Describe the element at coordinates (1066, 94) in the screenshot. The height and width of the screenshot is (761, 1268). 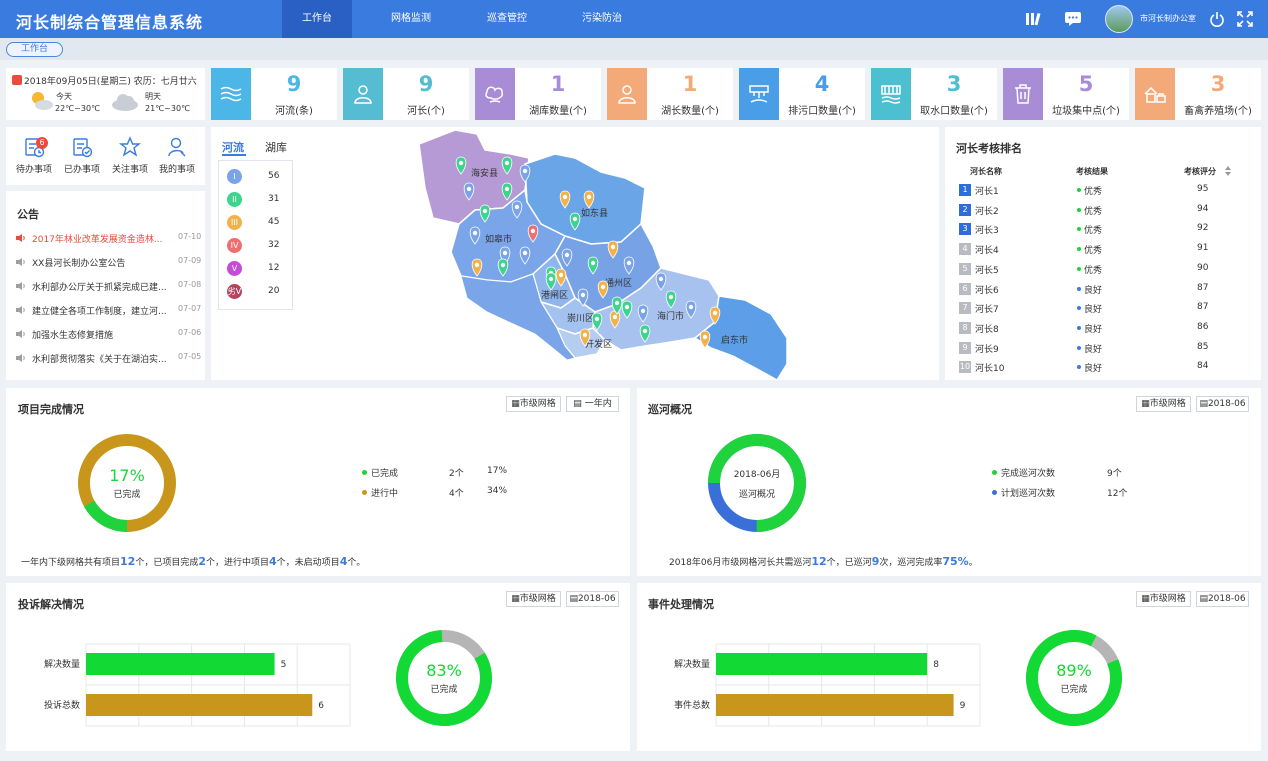
I see `stat-card-trash-points: 5 垃圾集中点(个)` at that location.